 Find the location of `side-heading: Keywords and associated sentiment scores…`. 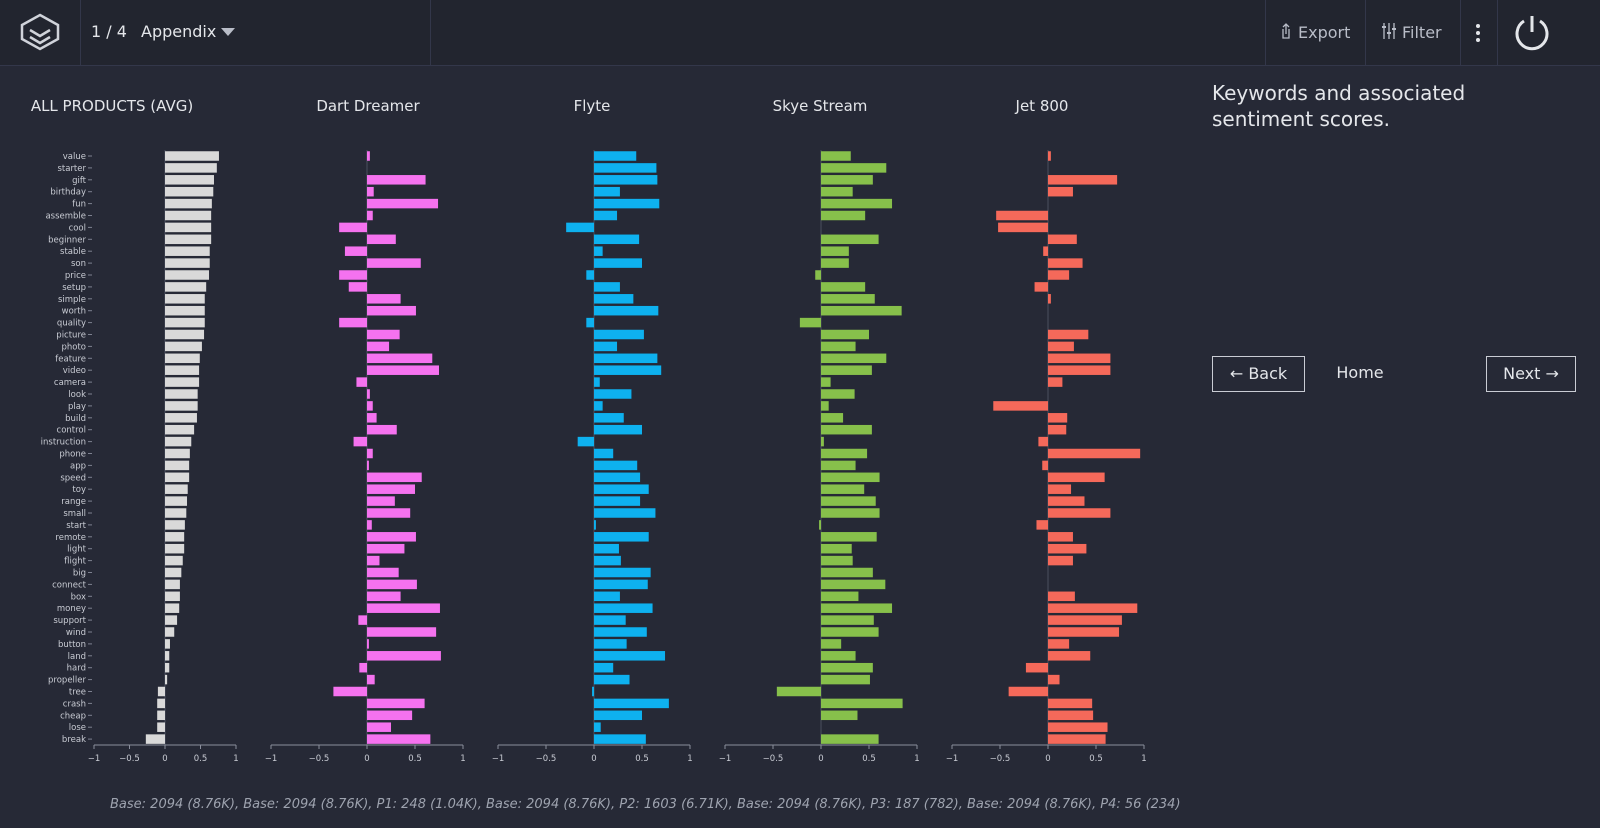

side-heading: Keywords and associated sentiment scores… is located at coordinates (1339, 106).